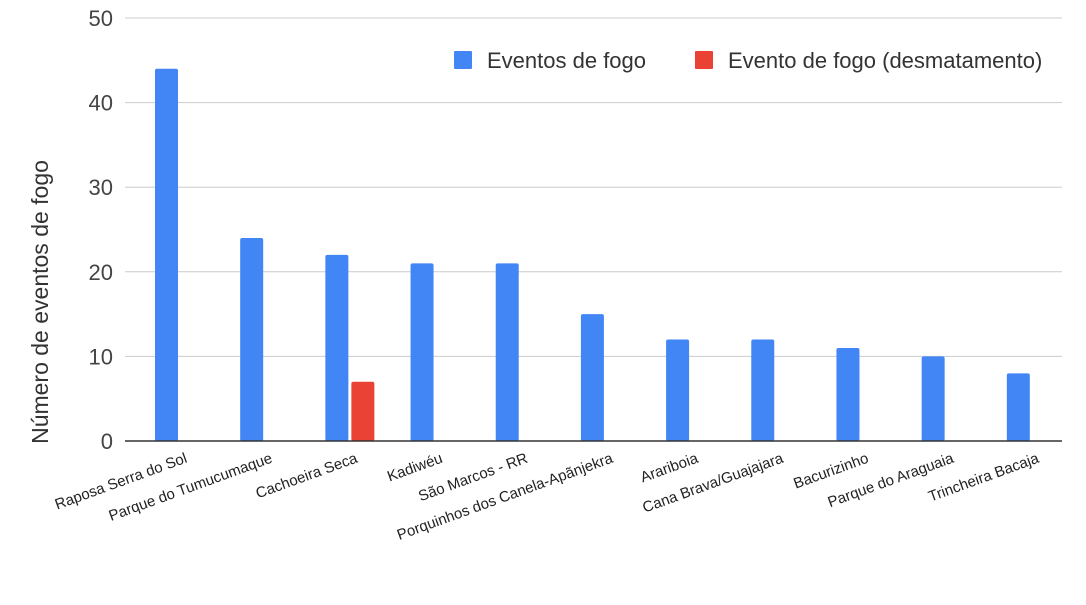 The image size is (1086, 605). What do you see at coordinates (40, 302) in the screenshot?
I see `y-axis-label: Número de eventos de fogo` at bounding box center [40, 302].